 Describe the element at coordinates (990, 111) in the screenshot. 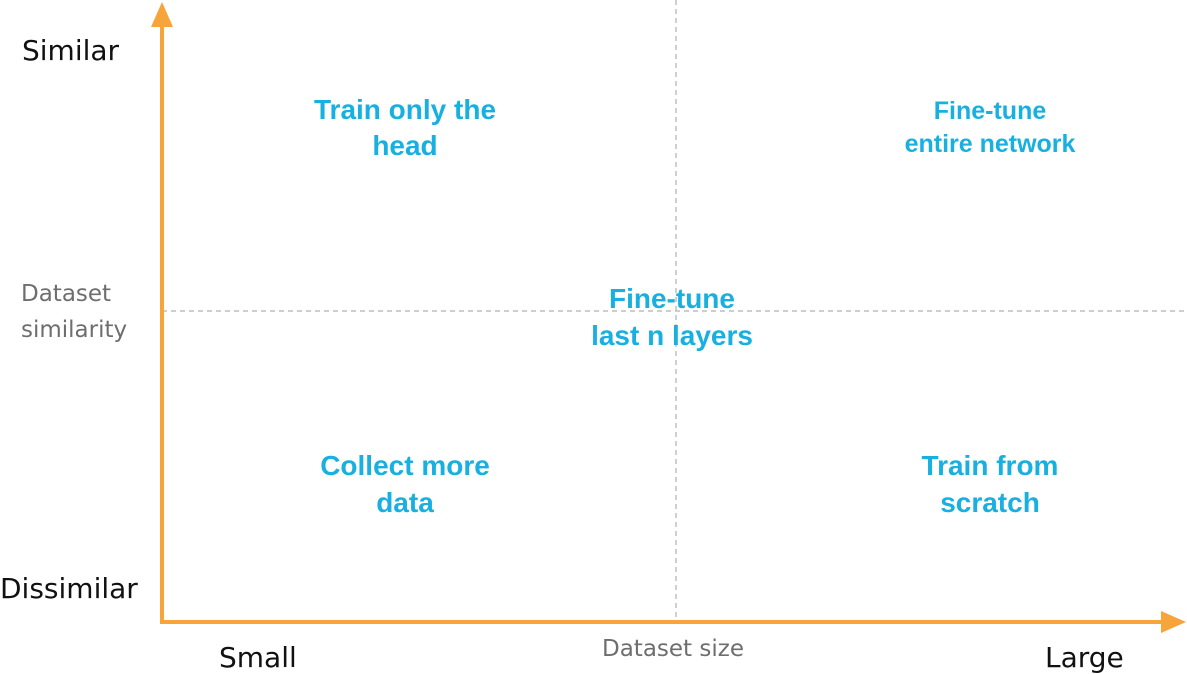

I see `quadrant-top-right-line1: Fine-tune` at that location.